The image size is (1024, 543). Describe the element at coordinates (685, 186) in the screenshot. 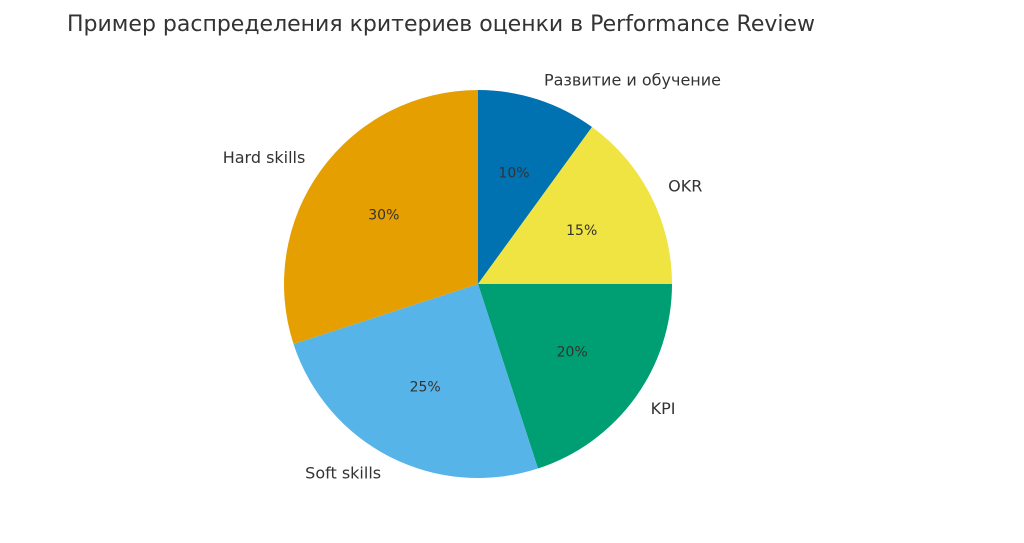

I see `slice-label: OKR` at that location.